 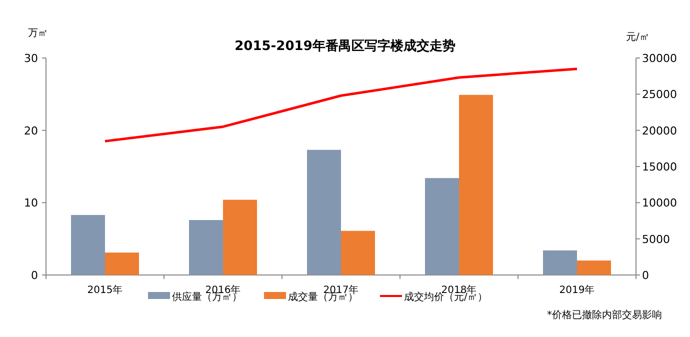 What do you see at coordinates (659, 131) in the screenshot?
I see `y2-tick-label: 20000` at bounding box center [659, 131].